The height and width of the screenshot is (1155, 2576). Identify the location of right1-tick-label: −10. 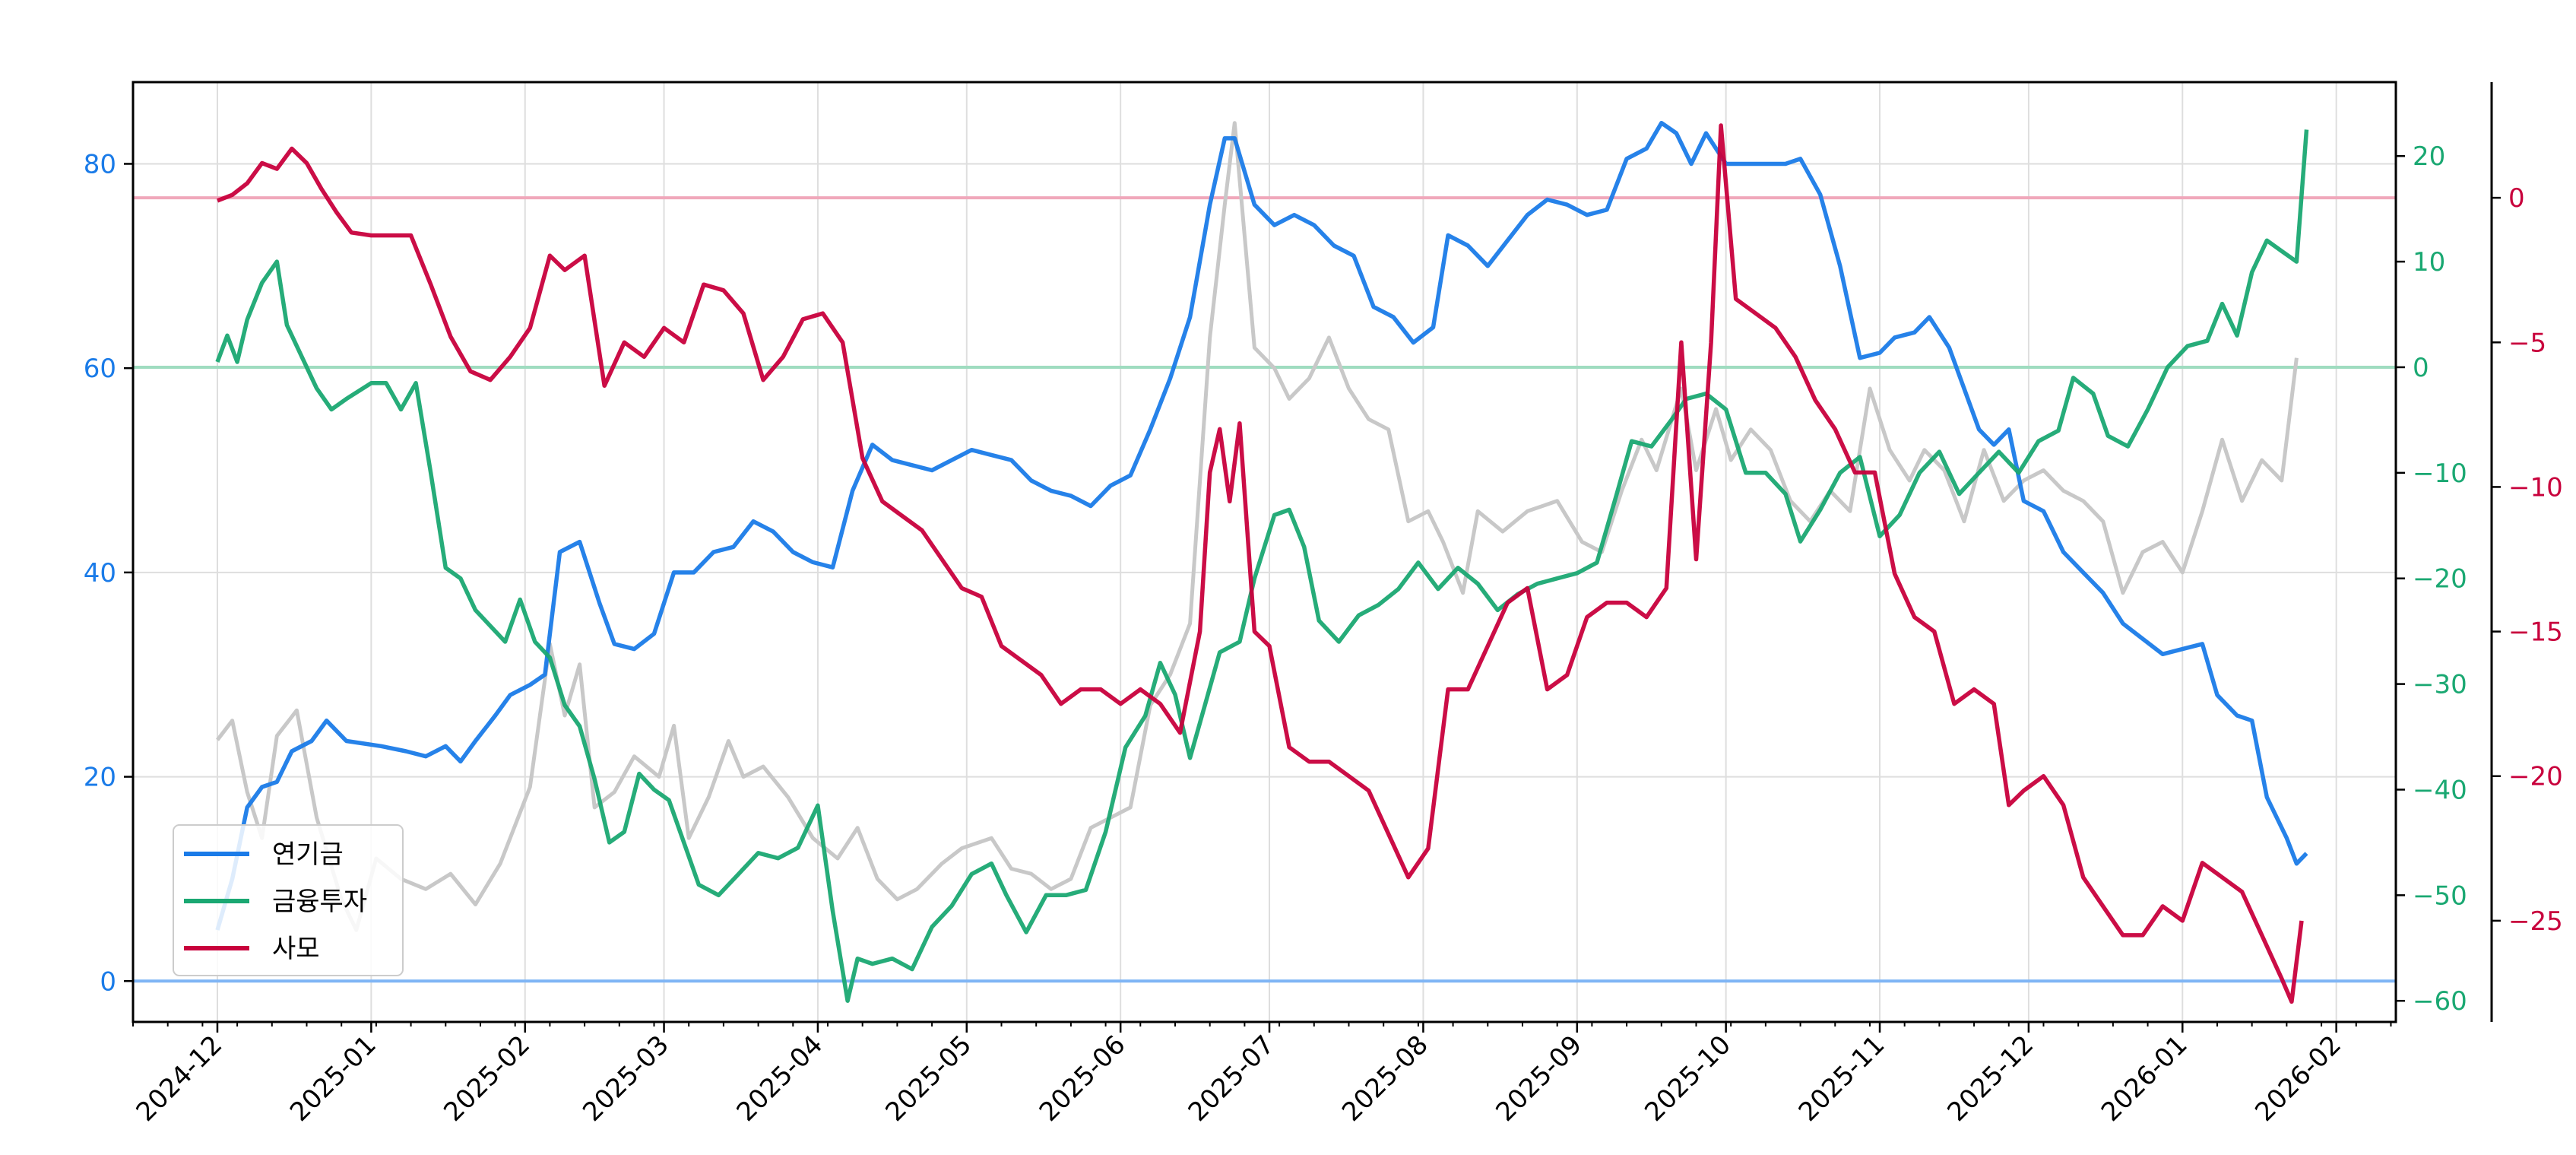
(2440, 474).